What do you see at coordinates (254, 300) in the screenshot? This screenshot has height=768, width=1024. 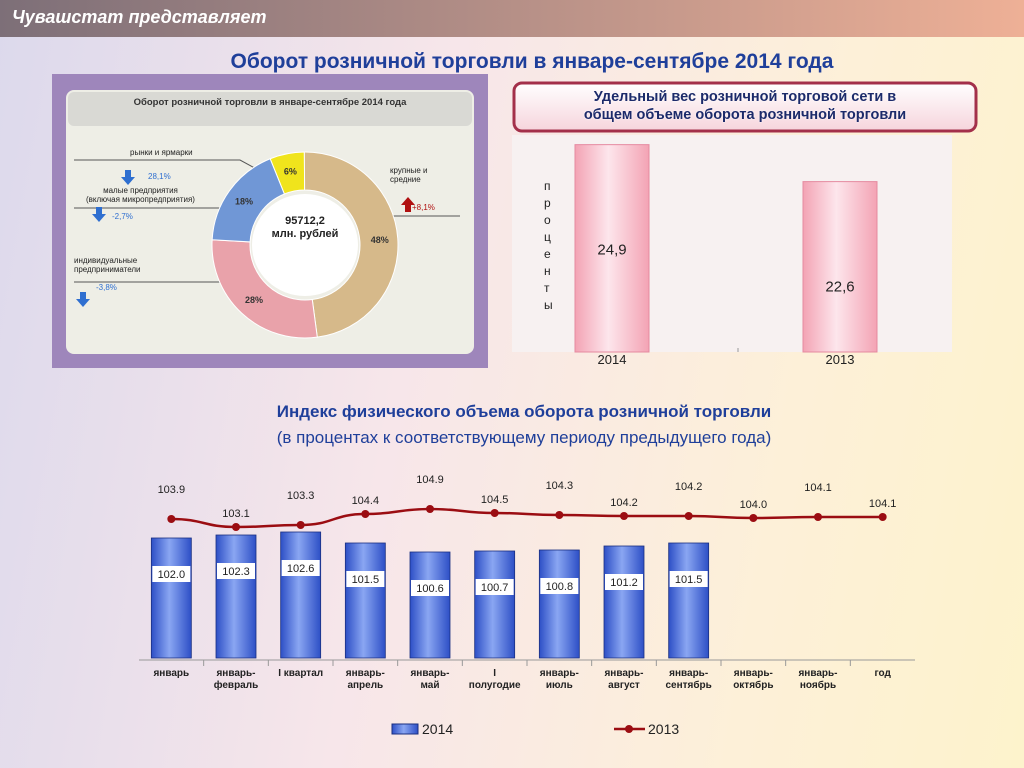 I see `slice-label: 28%` at bounding box center [254, 300].